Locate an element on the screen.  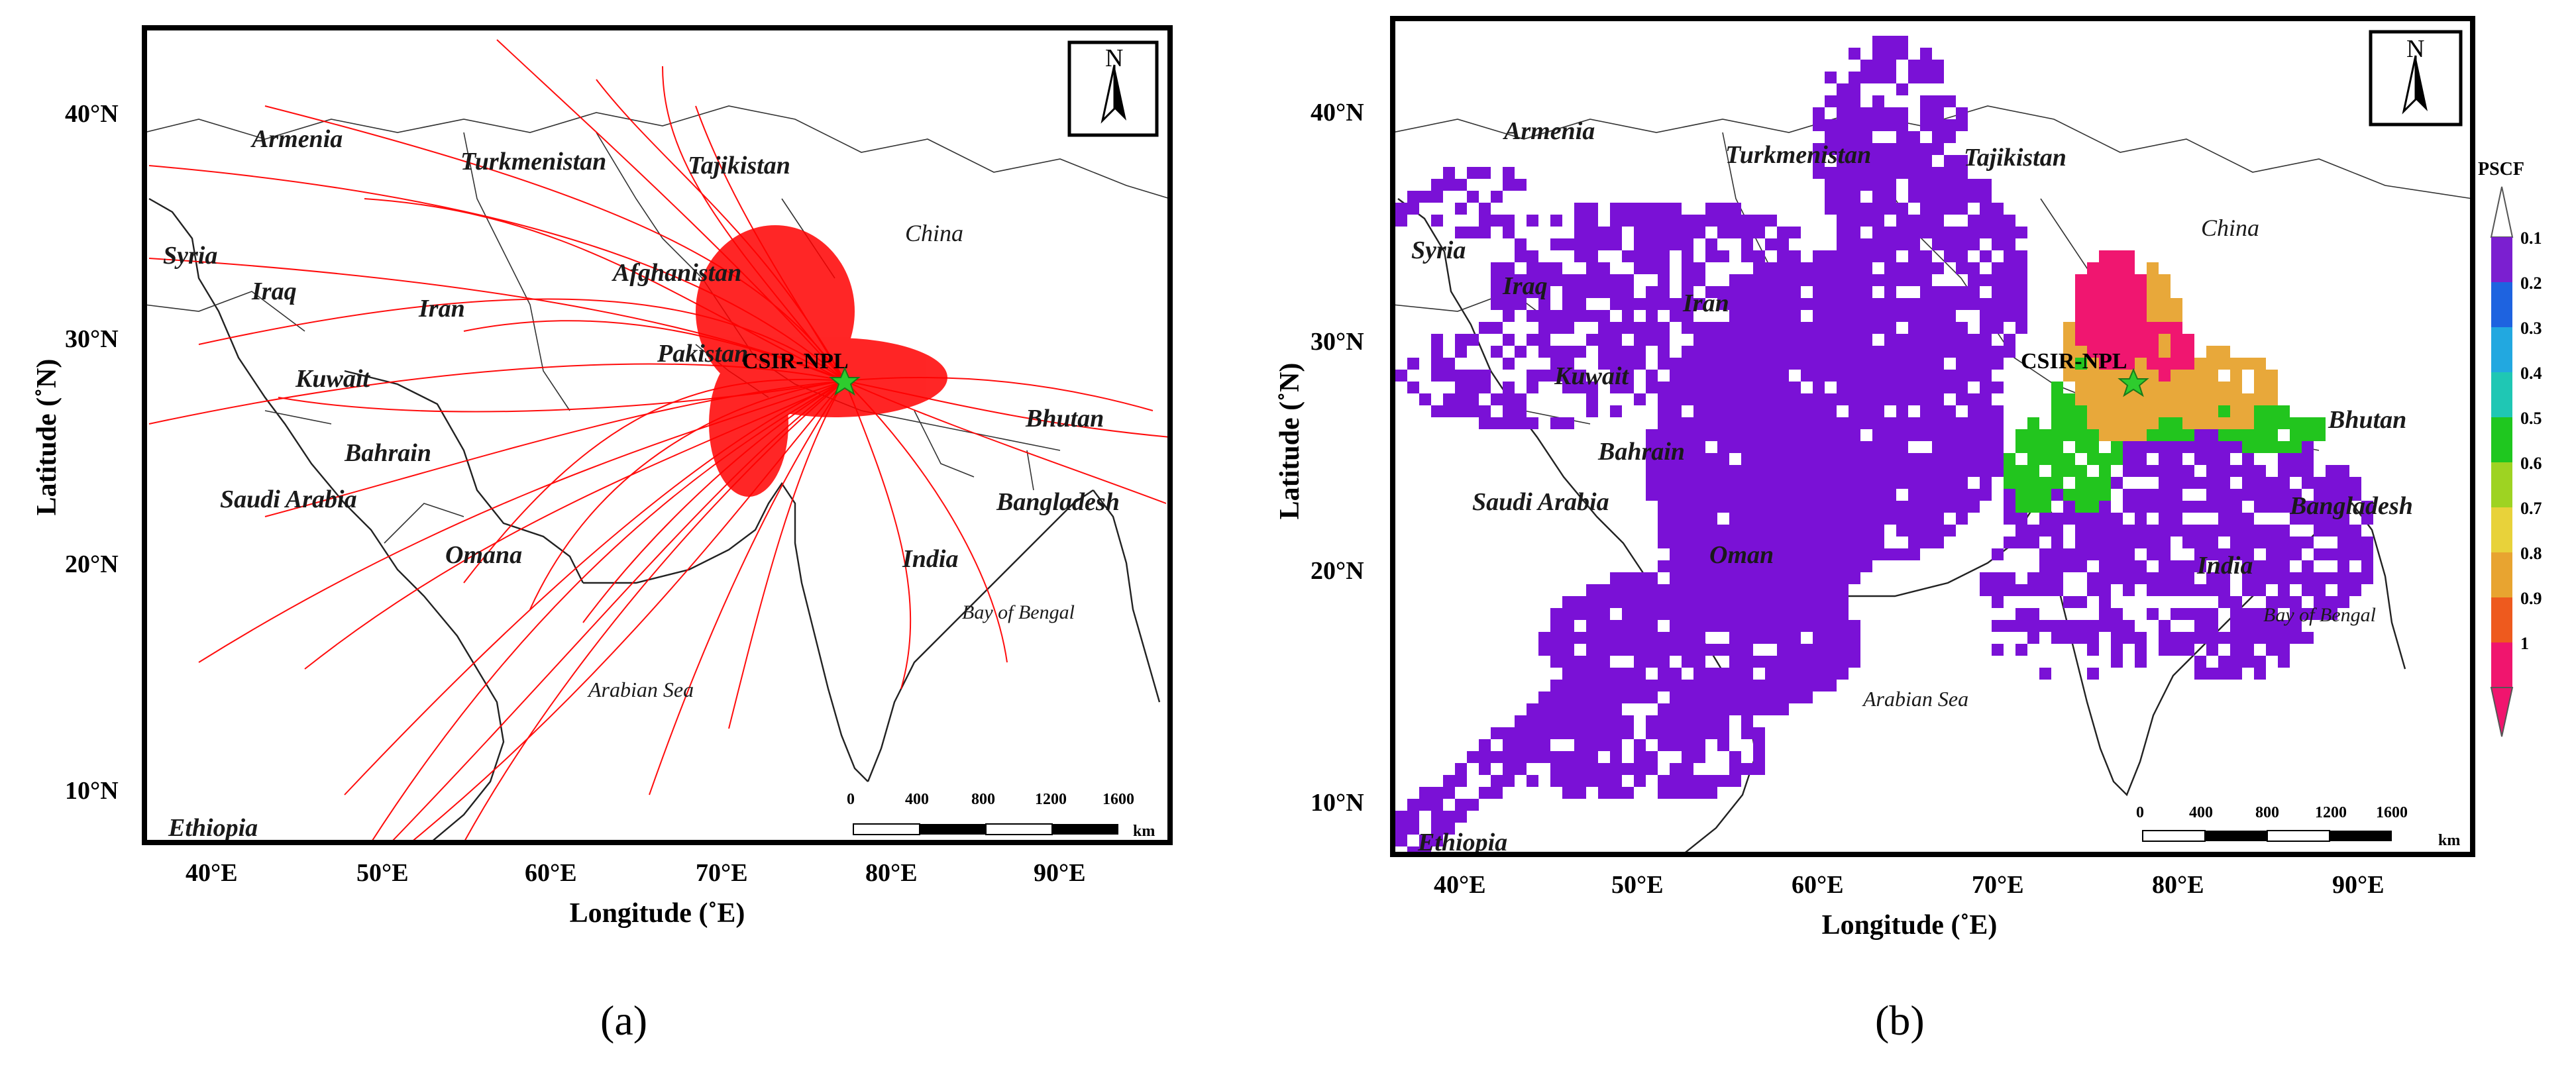
station-marker-a is located at coordinates (845, 381).